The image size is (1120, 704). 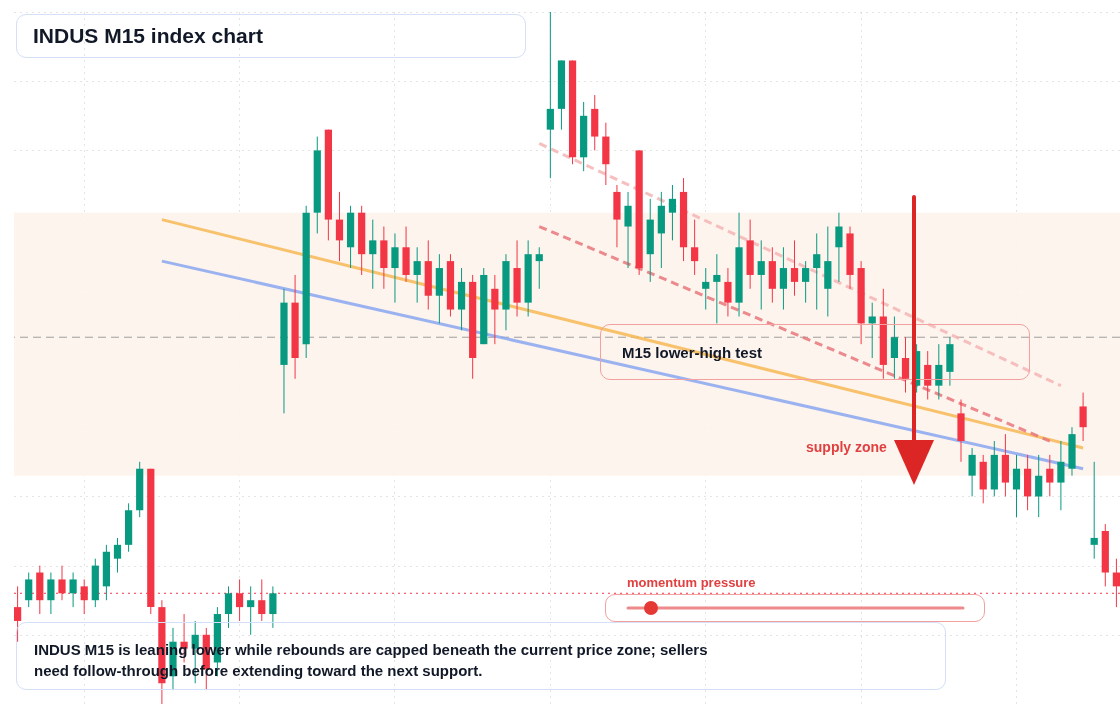 I want to click on annotation: momentum pressure, so click(x=691, y=582).